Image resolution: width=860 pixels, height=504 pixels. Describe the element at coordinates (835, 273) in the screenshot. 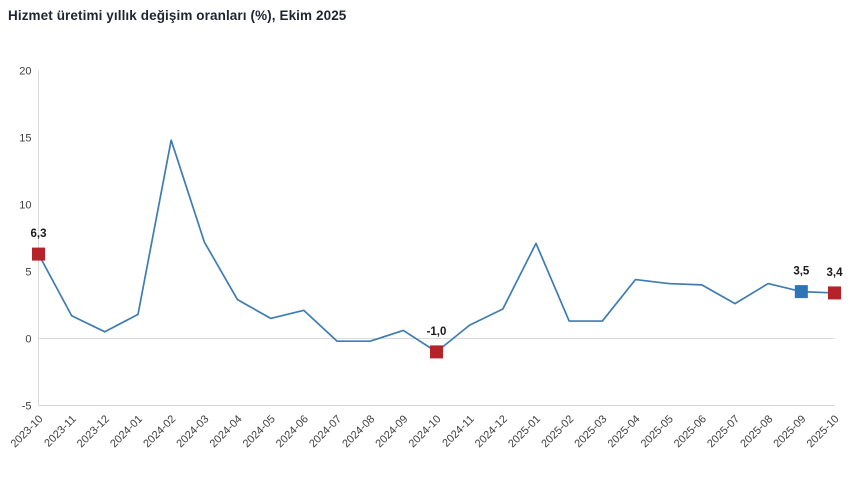

I see `data-point-label: 3,4` at that location.